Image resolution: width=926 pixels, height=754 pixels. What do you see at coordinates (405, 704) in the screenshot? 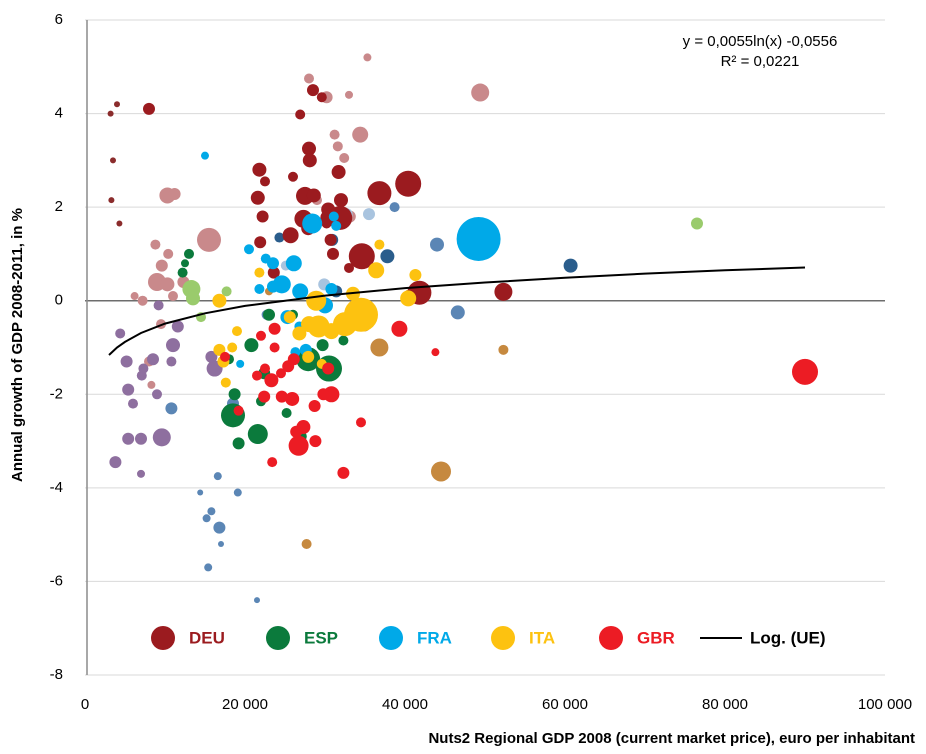
I see `x-tick-label: 40 000` at bounding box center [405, 704].